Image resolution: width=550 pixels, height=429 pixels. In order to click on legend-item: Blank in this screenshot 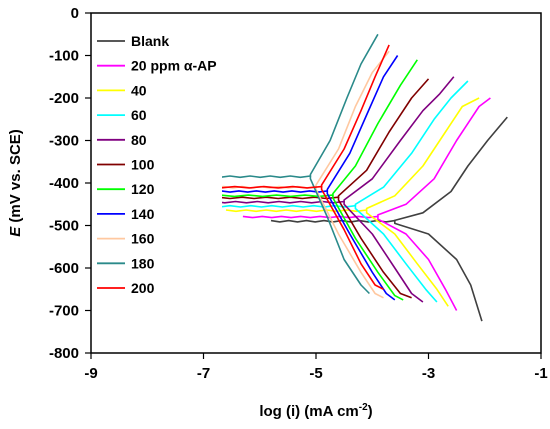, I will do `click(133, 41)`.